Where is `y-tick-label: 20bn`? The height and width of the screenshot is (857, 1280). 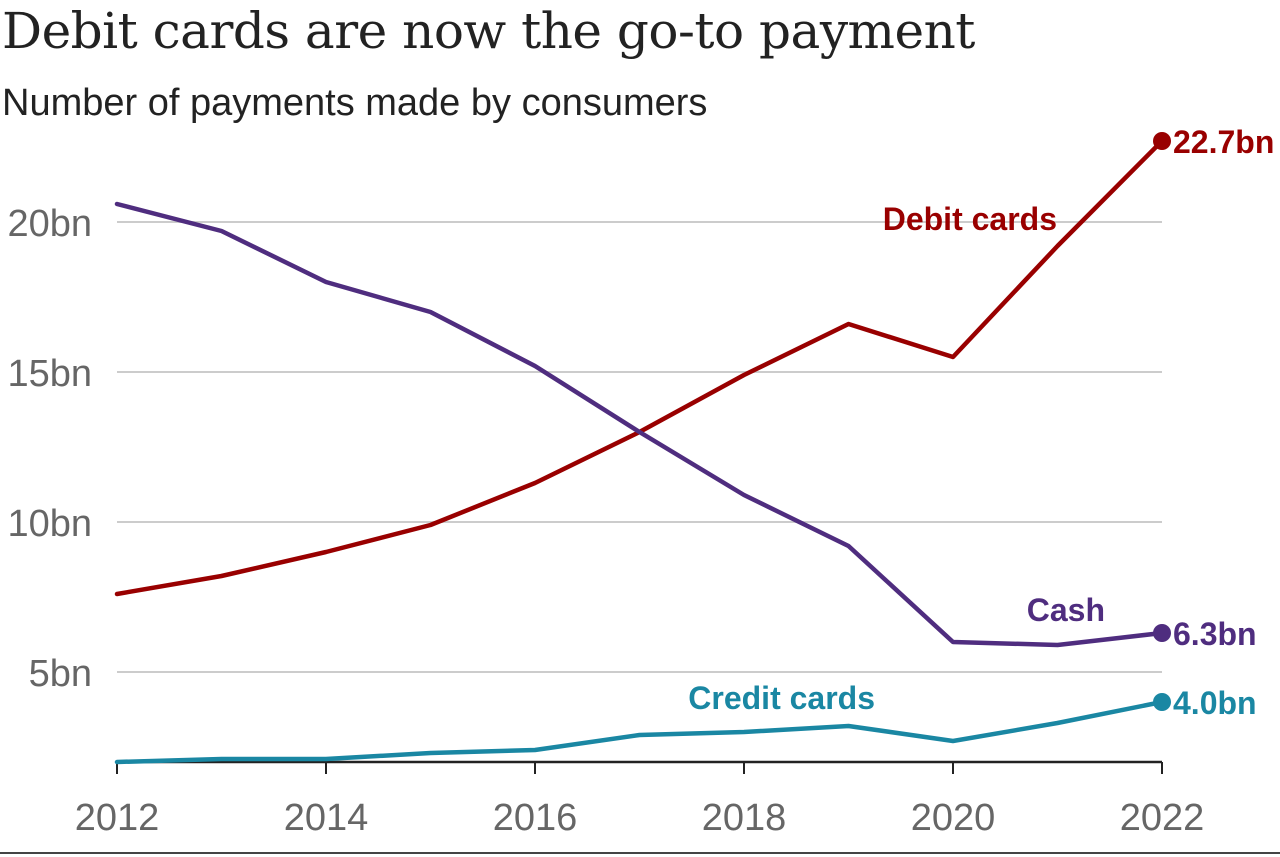 y-tick-label: 20bn is located at coordinates (49, 224).